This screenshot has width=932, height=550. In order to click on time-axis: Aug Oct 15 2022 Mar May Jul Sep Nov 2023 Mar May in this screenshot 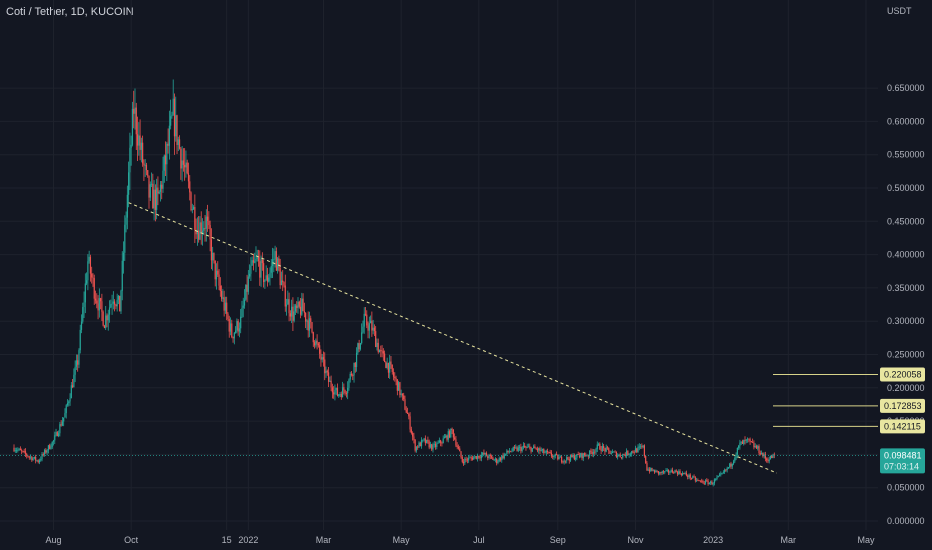, I will do `click(460, 540)`.